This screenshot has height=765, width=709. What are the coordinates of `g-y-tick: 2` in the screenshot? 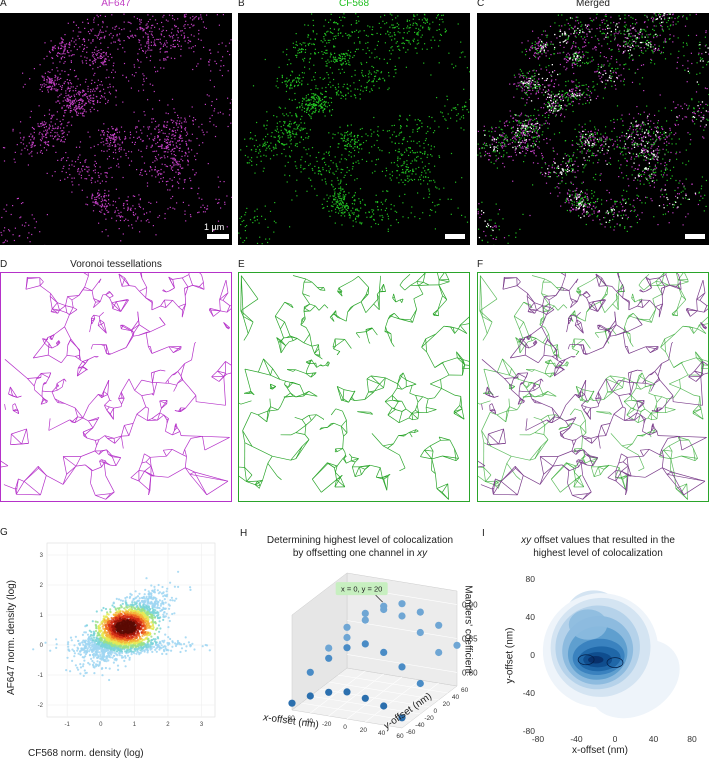 It's located at (42, 586).